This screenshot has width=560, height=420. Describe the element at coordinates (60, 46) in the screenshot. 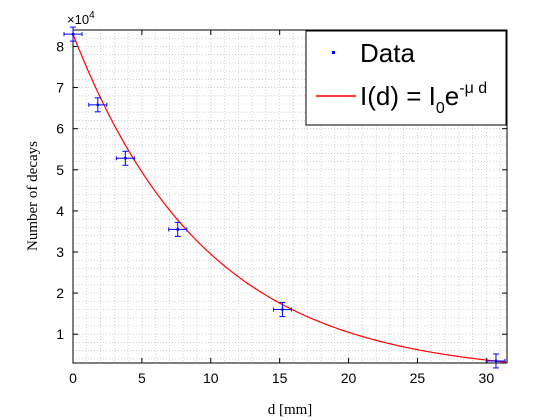

I see `y-tick-label: 8` at that location.